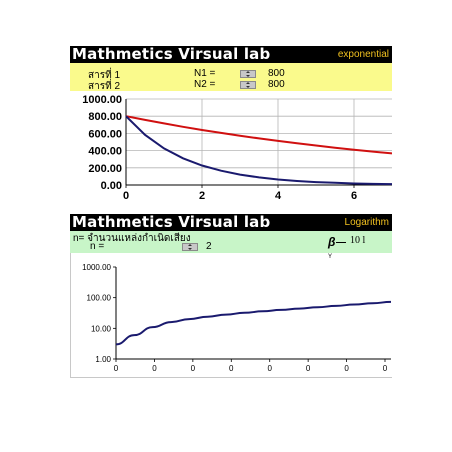 Image resolution: width=452 pixels, height=452 pixels. Describe the element at coordinates (354, 196) in the screenshot. I see `x-tick-label: 6` at that location.